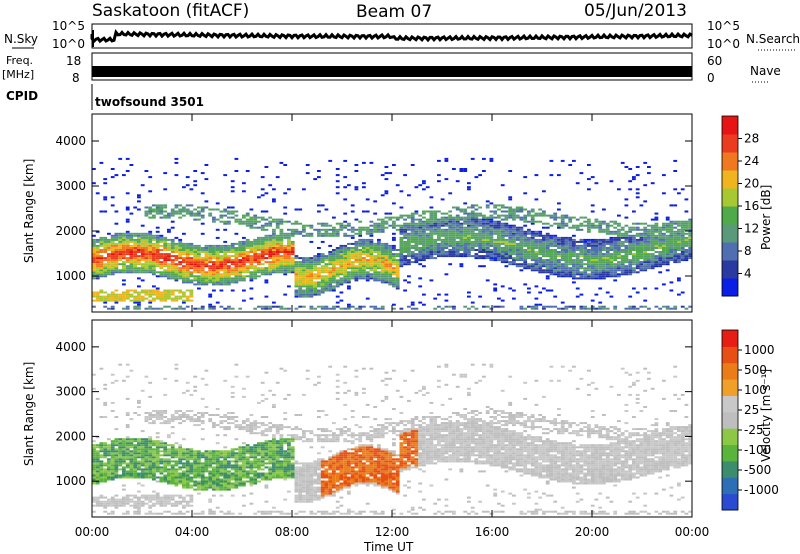  What do you see at coordinates (70, 231) in the screenshot?
I see `y-tick-label: 2000` at bounding box center [70, 231].